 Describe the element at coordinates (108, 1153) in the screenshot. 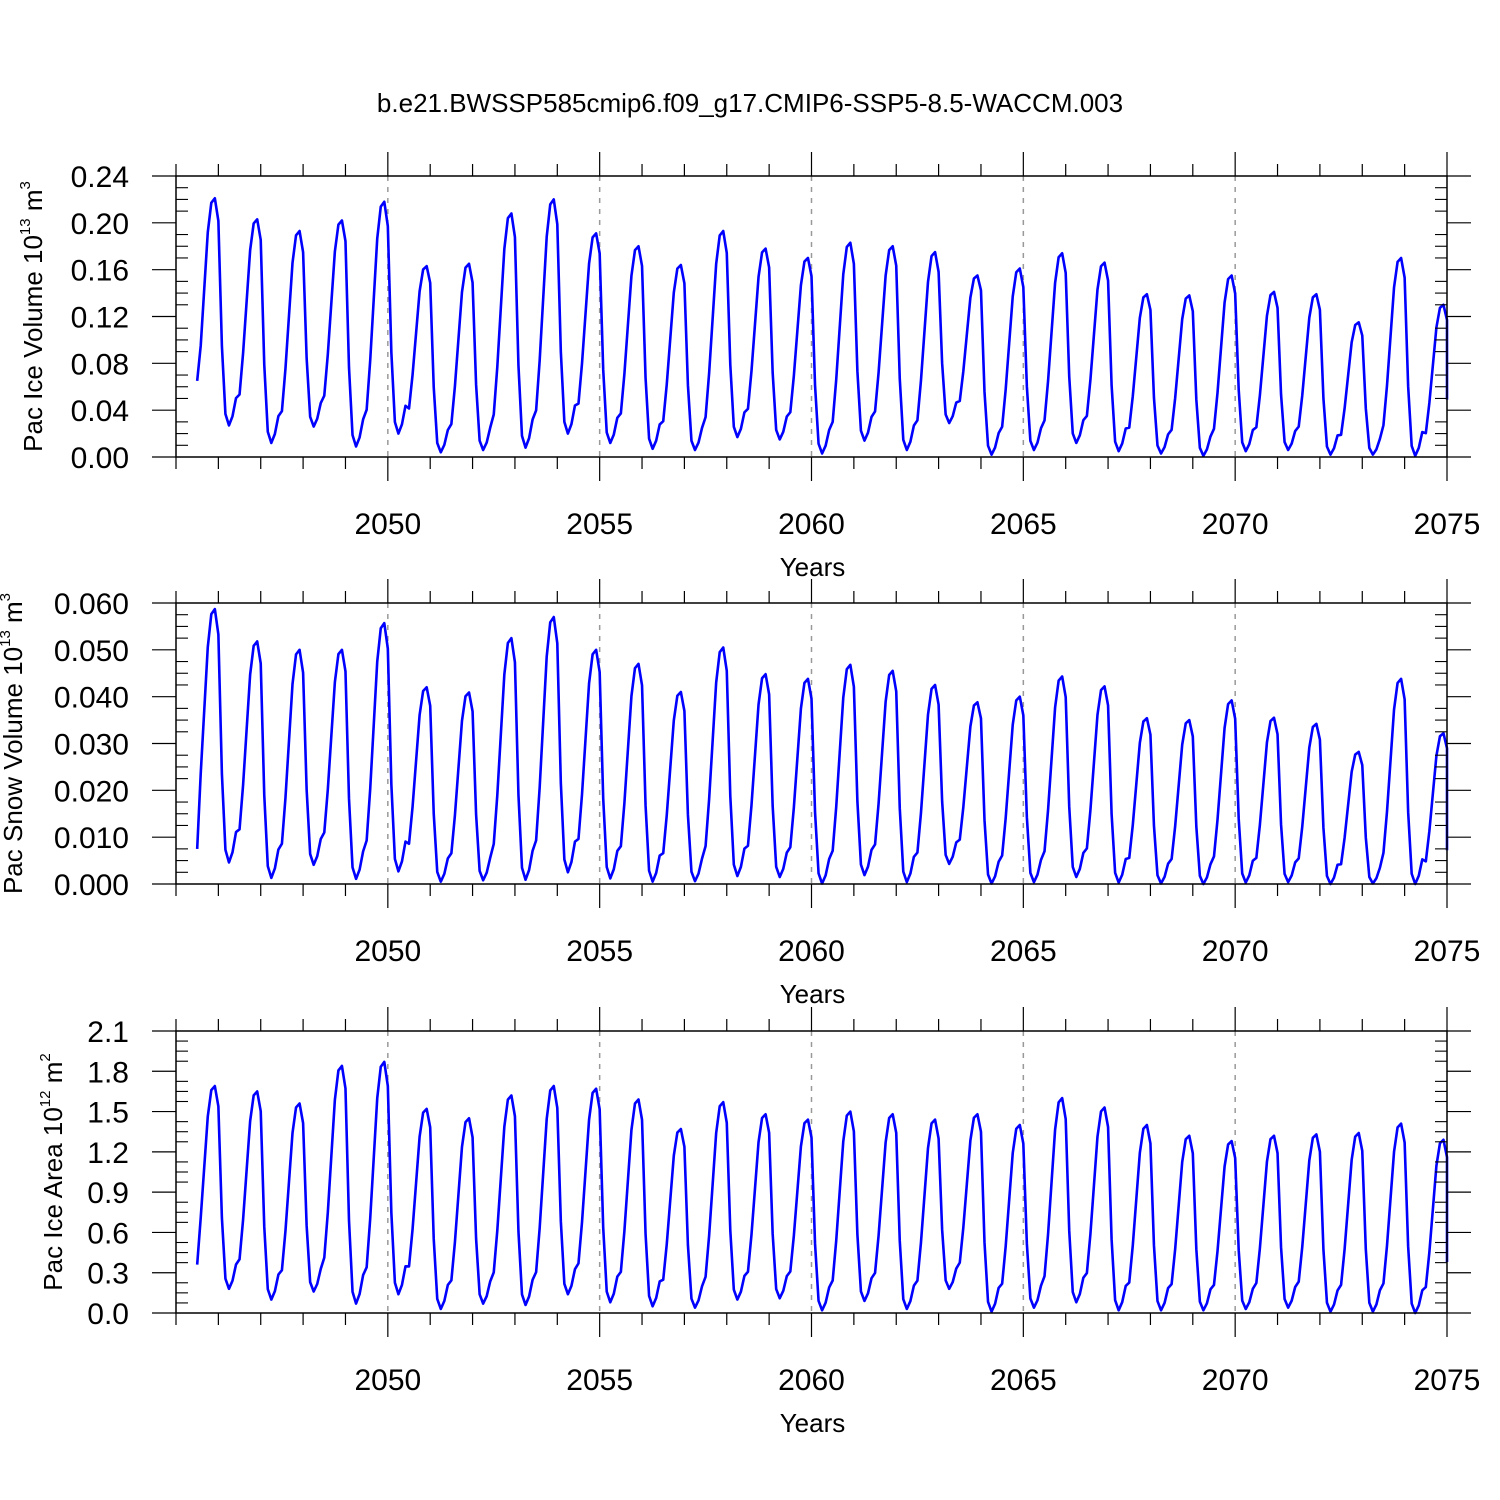

I see `y-tick-label: 1.2` at that location.